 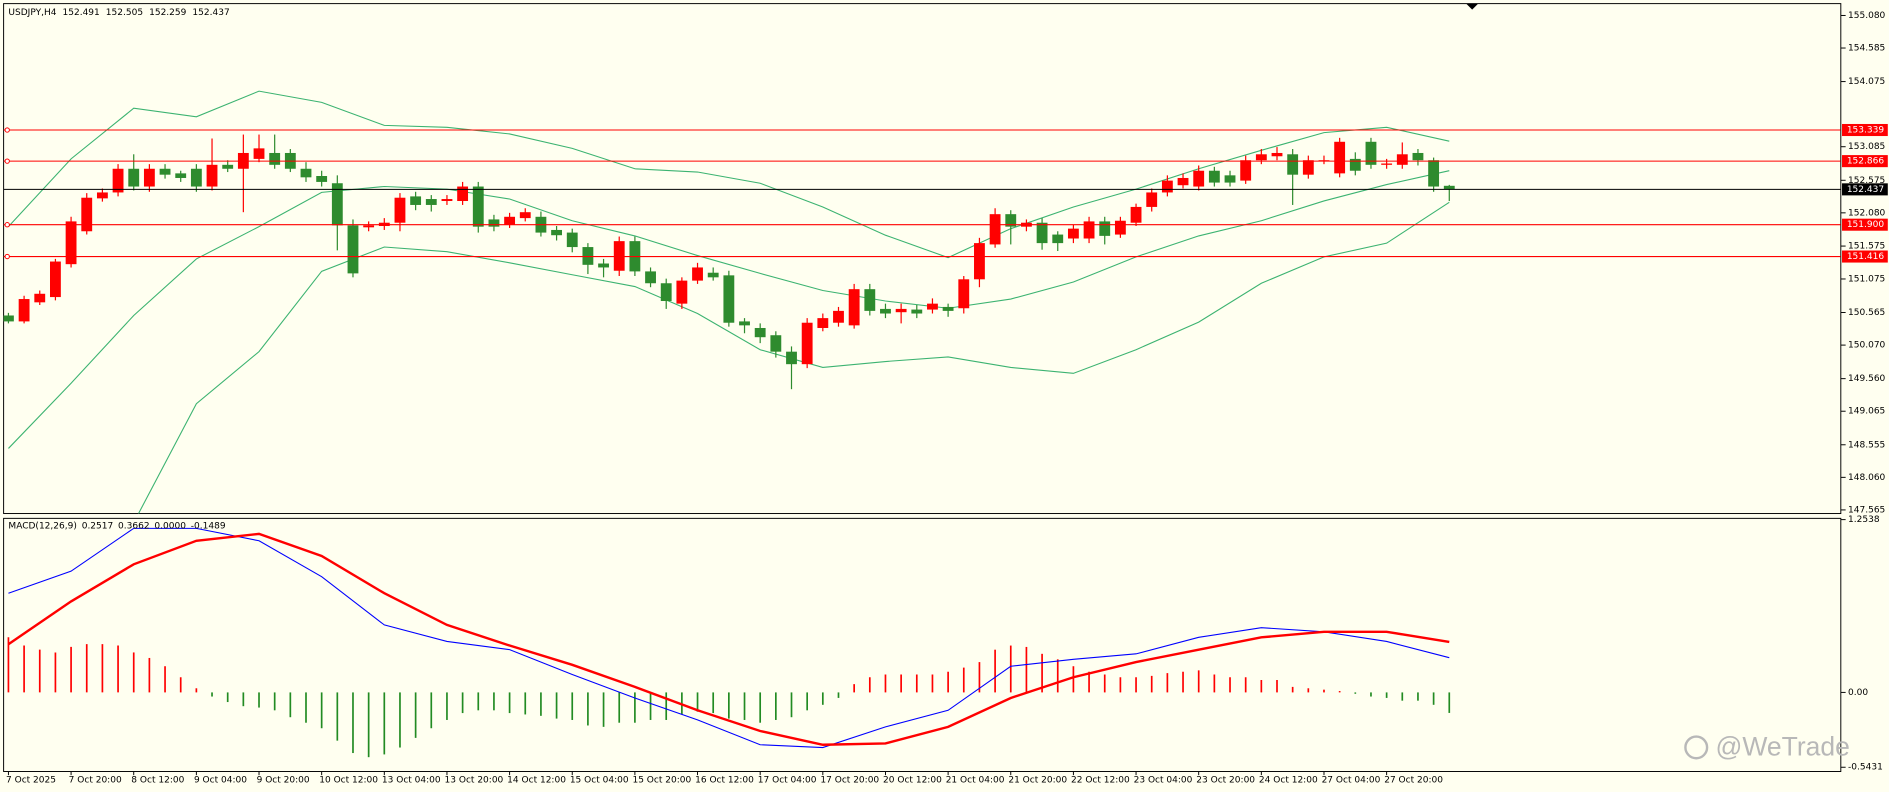 I want to click on y-tick-label: 155.080, so click(x=1867, y=16).